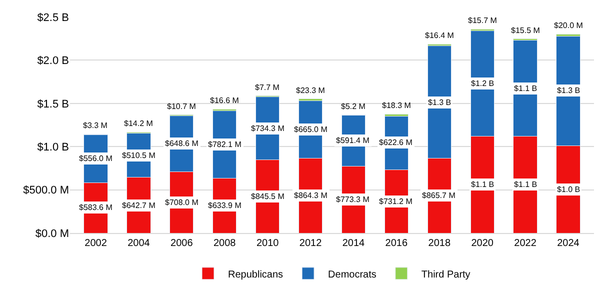 This screenshot has height=300, width=609. I want to click on data-label: $20.0 M, so click(569, 25).